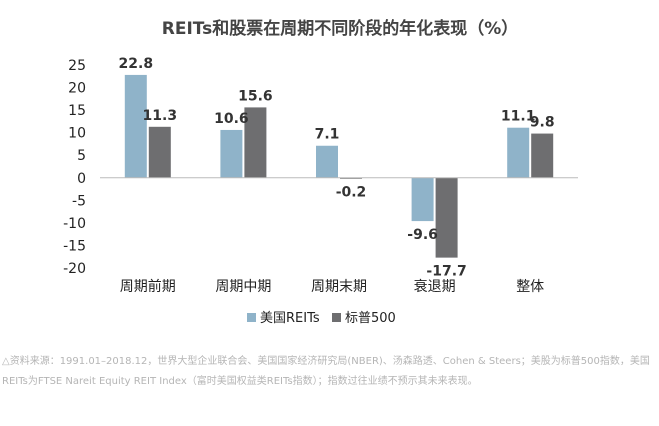  What do you see at coordinates (77, 66) in the screenshot?
I see `y-tick-label: 25` at bounding box center [77, 66].